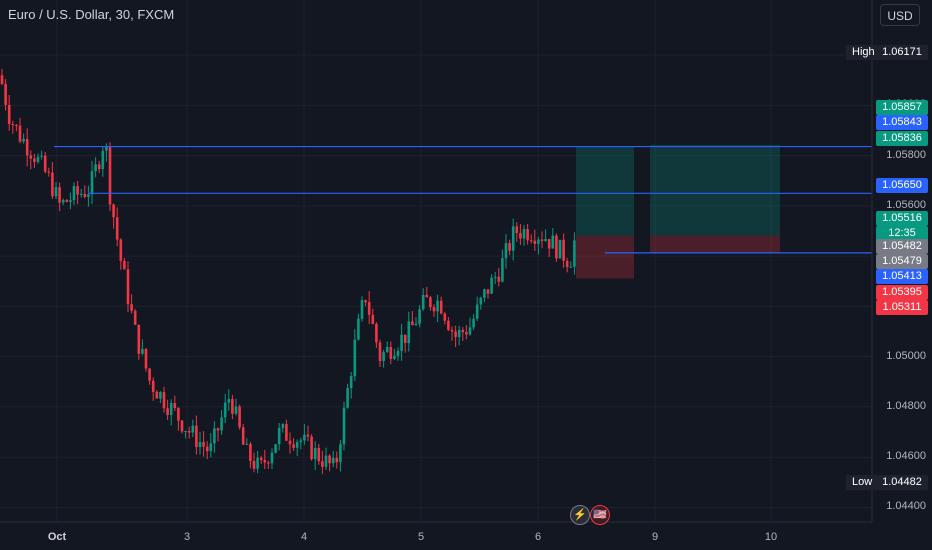 This screenshot has height=550, width=932. I want to click on stop-zone, so click(715, 244).